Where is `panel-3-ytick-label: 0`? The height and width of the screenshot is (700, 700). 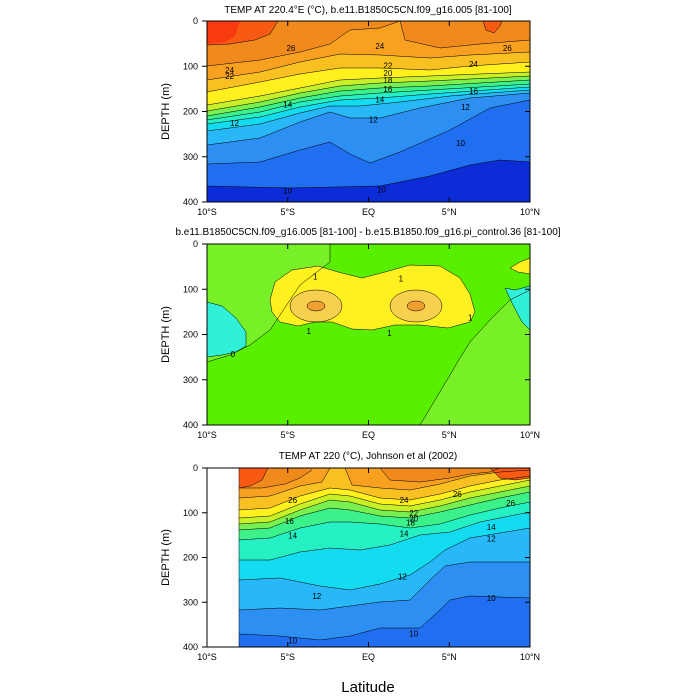 panel-3-ytick-label: 0 is located at coordinates (195, 468).